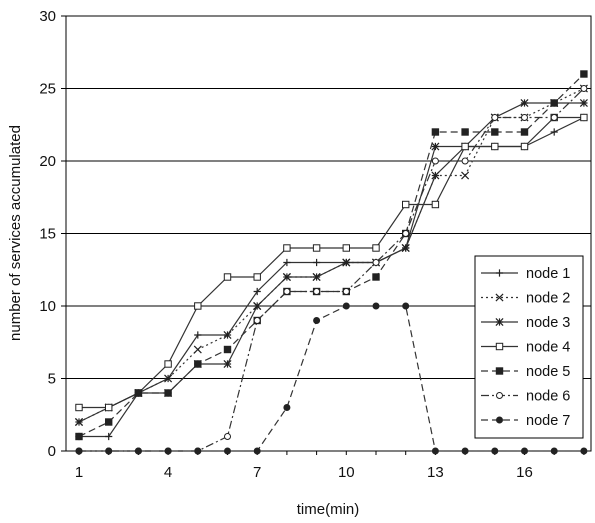 This screenshot has width=595, height=523. I want to click on legend-item-5: node 5, so click(525, 372).